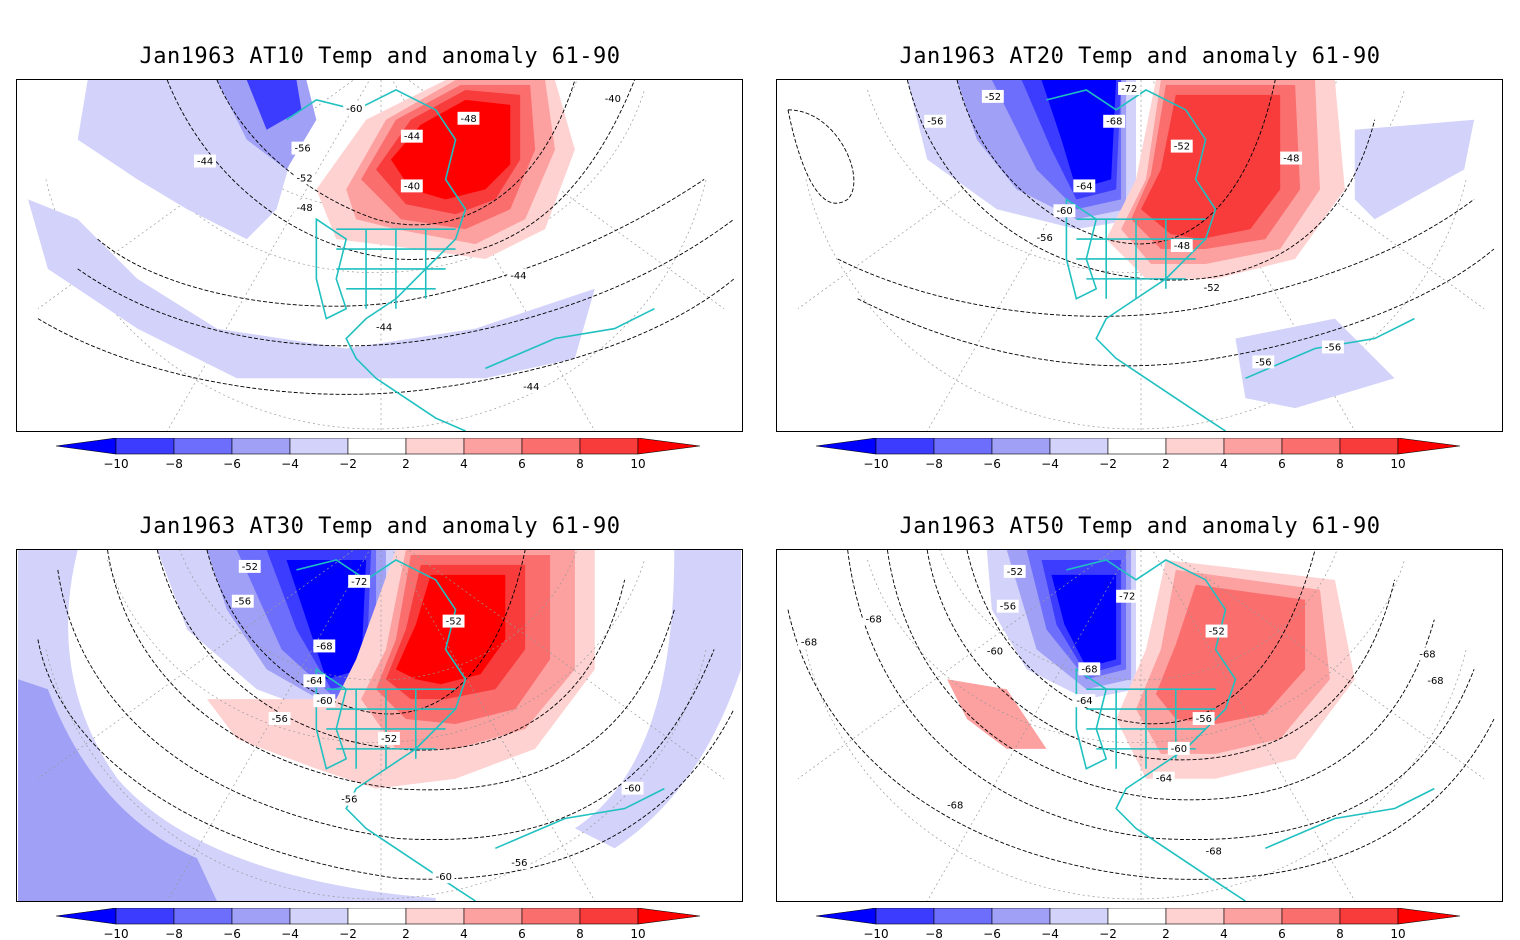 The image size is (1520, 940). What do you see at coordinates (232, 463) in the screenshot?
I see `svg-text: −6` at bounding box center [232, 463].